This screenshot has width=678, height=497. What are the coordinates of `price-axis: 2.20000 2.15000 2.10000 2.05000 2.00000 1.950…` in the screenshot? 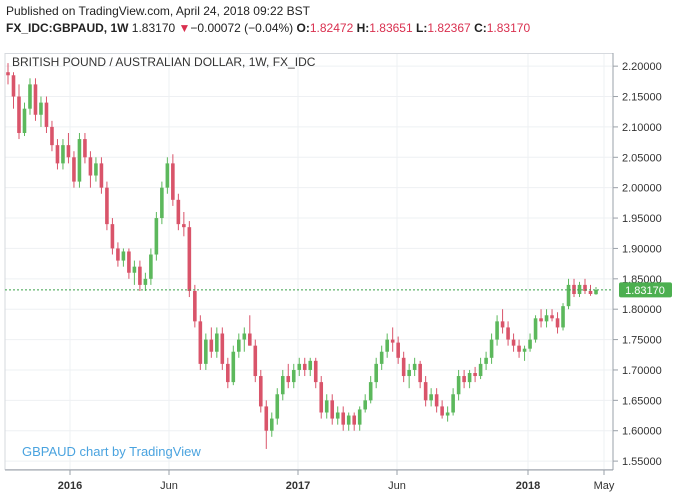 It's located at (637, 264).